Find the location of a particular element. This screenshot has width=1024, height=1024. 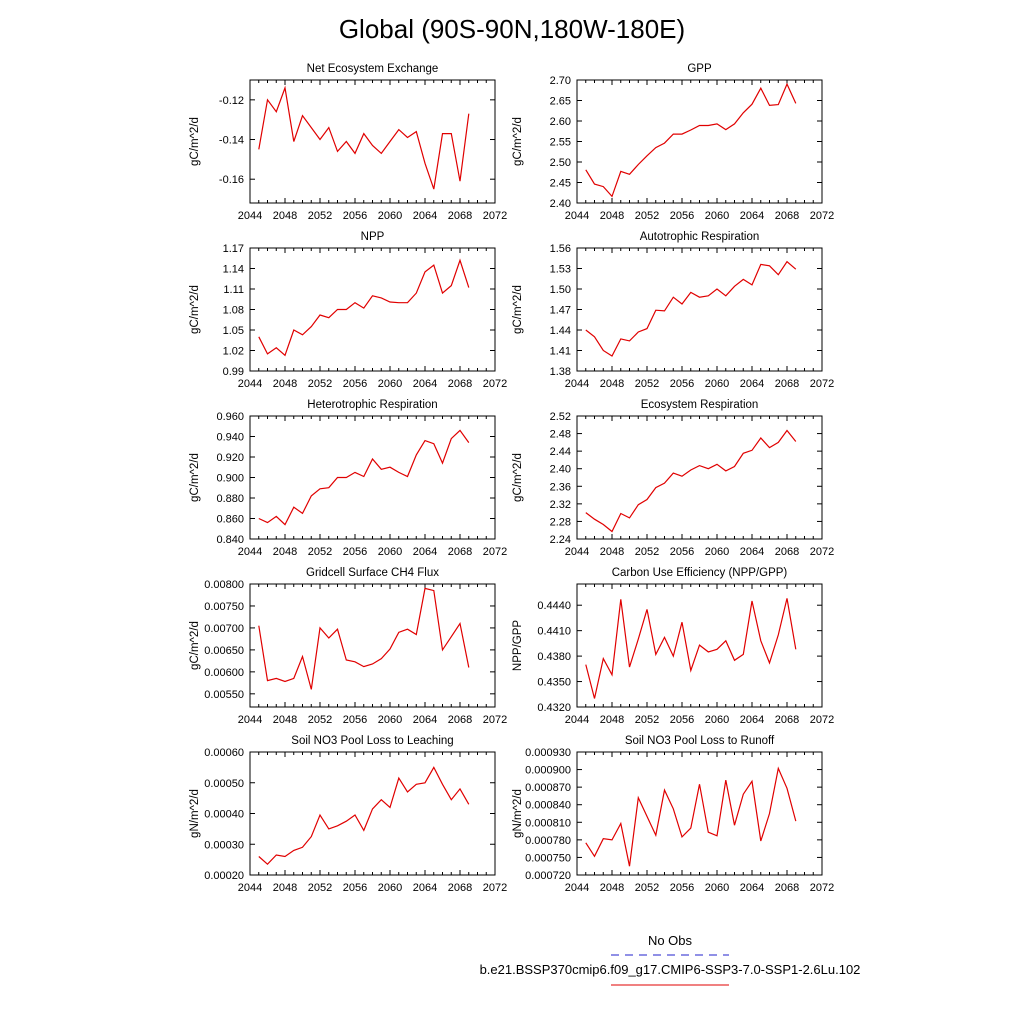

y-tick-label: 2.52 is located at coordinates (560, 417).